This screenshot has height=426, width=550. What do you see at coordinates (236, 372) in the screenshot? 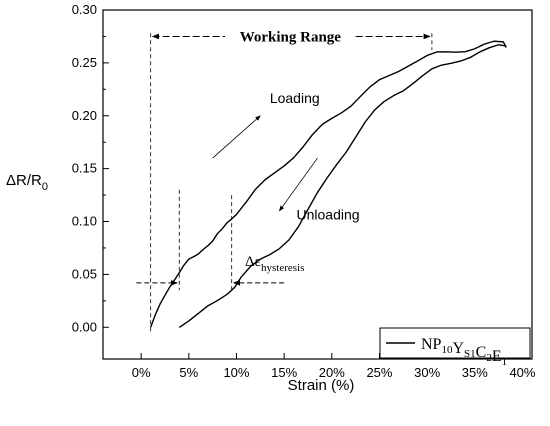
I see `x-tick-label: 10%` at bounding box center [236, 372].